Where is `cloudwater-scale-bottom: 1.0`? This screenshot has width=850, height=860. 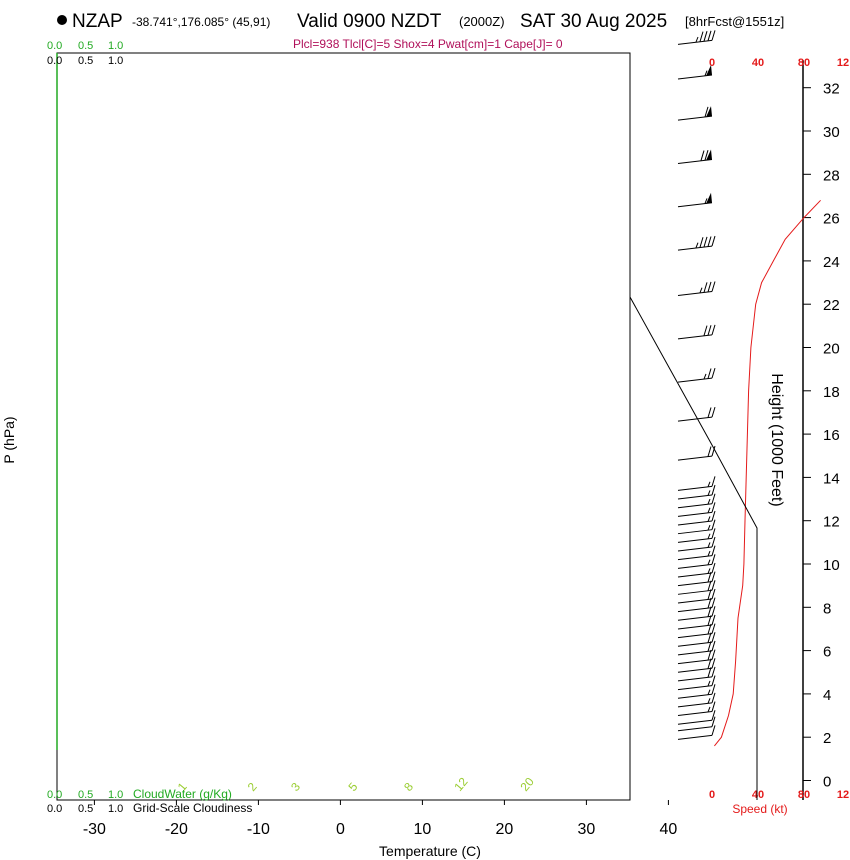
cloudwater-scale-bottom: 1.0 is located at coordinates (115, 795).